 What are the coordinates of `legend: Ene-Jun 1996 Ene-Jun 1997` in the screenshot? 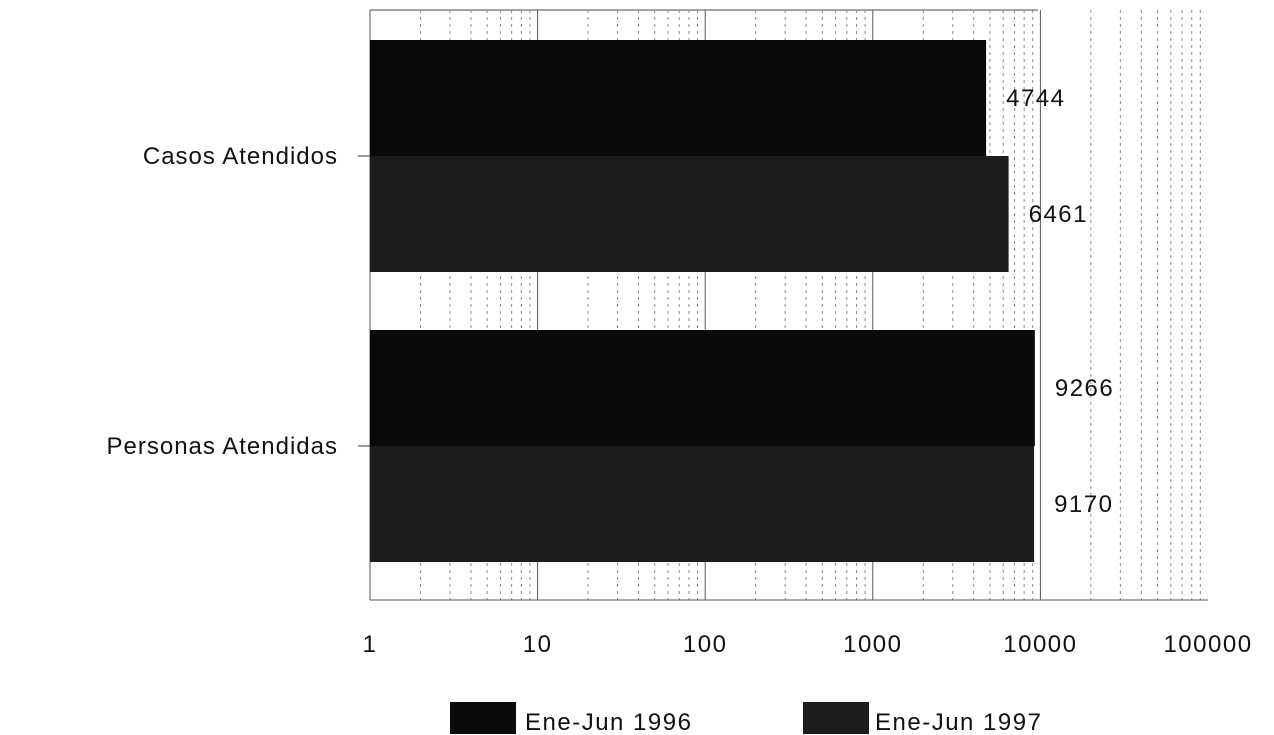 It's located at (746, 718).